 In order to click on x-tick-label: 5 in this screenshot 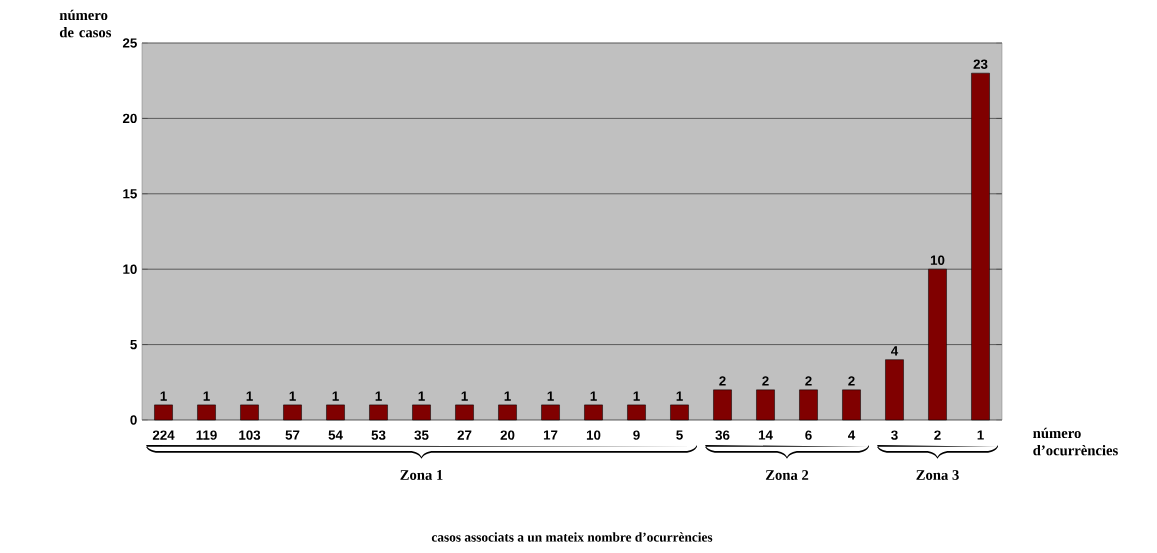, I will do `click(679, 435)`.